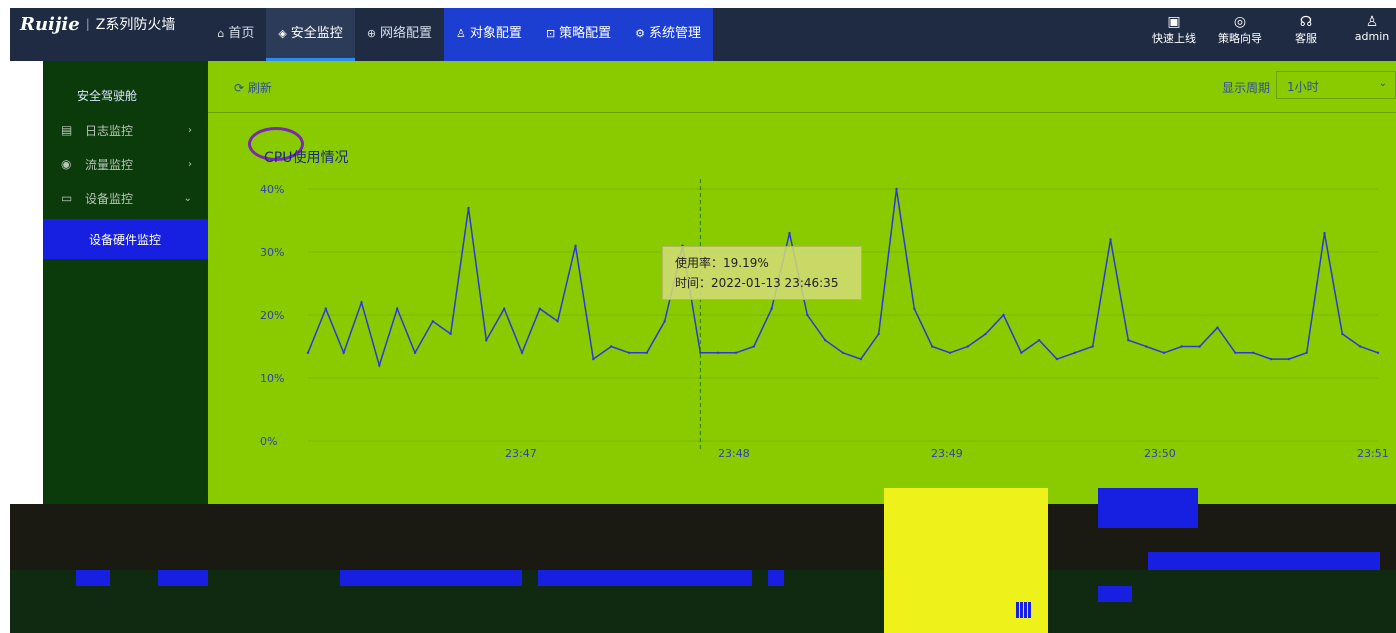 The width and height of the screenshot is (1396, 633). I want to click on gear-icon: ⚙, so click(640, 33).